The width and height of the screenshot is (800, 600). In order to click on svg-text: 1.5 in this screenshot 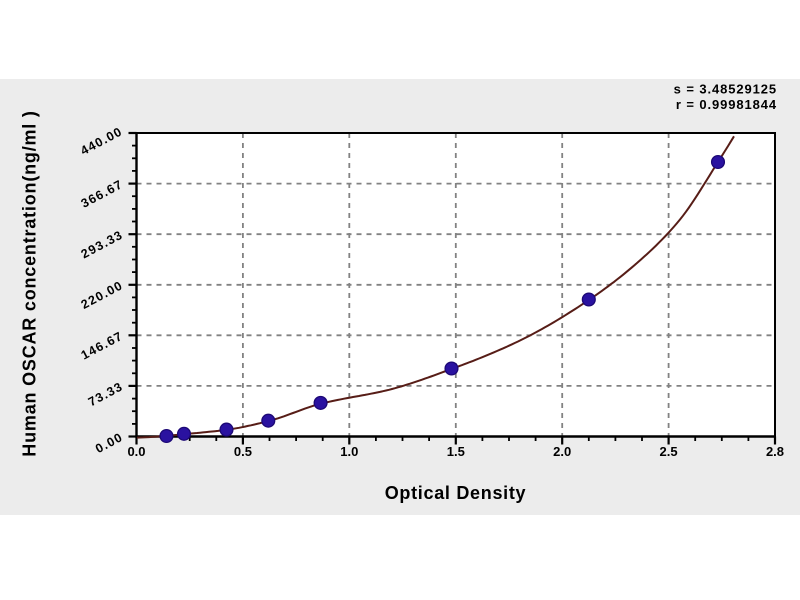, I will do `click(456, 451)`.